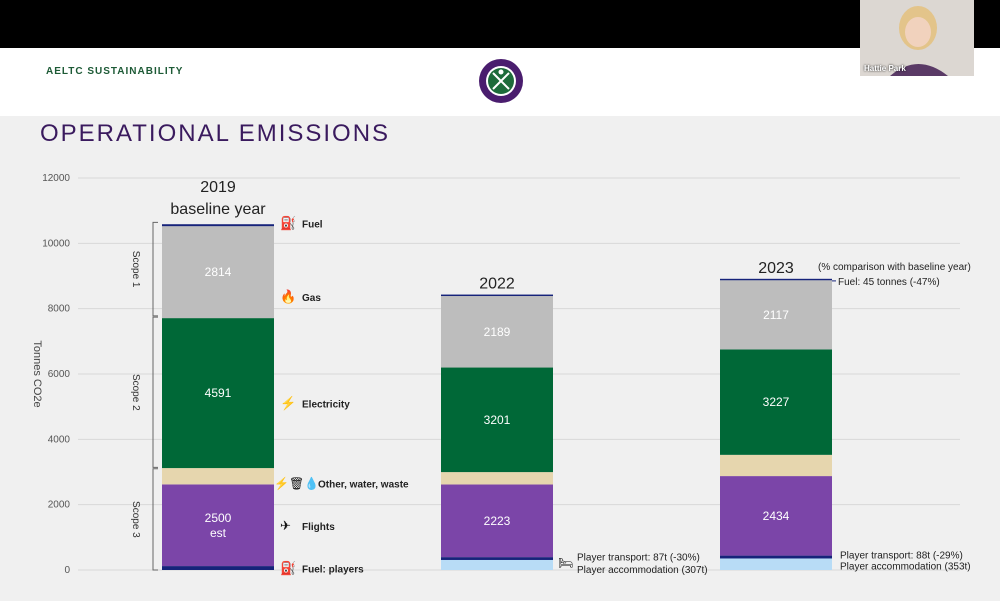 The image size is (1000, 601). Describe the element at coordinates (288, 296) in the screenshot. I see `flame-icon: 🔥` at that location.